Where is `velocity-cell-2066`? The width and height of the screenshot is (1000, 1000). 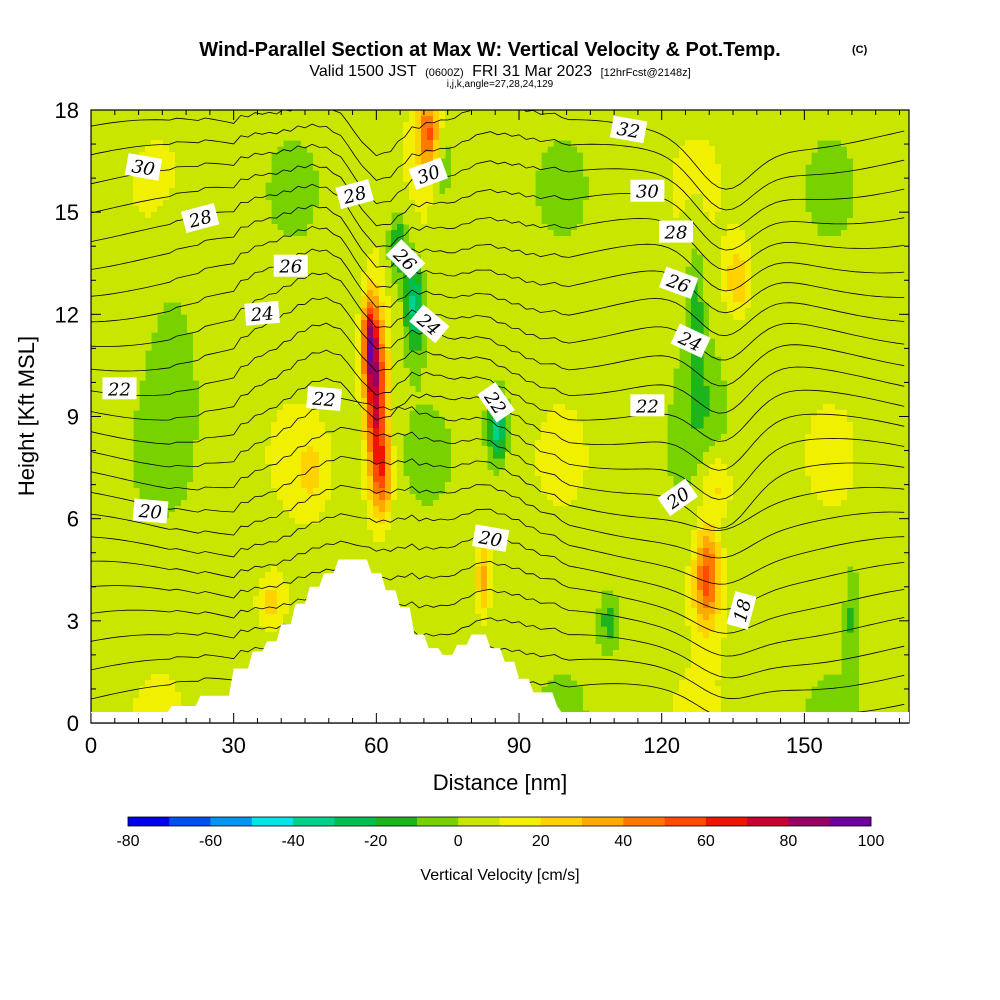 velocity-cell-2066 is located at coordinates (160, 215).